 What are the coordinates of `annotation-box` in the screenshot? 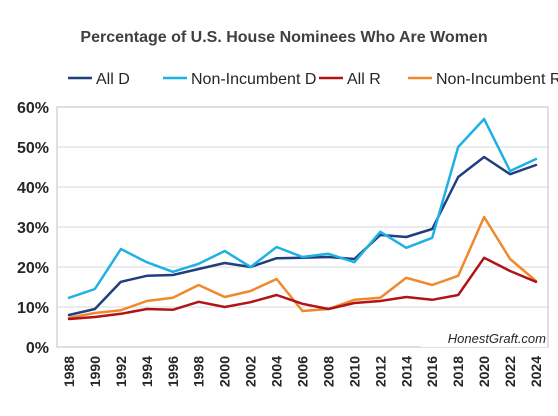 It's located at (484, 338).